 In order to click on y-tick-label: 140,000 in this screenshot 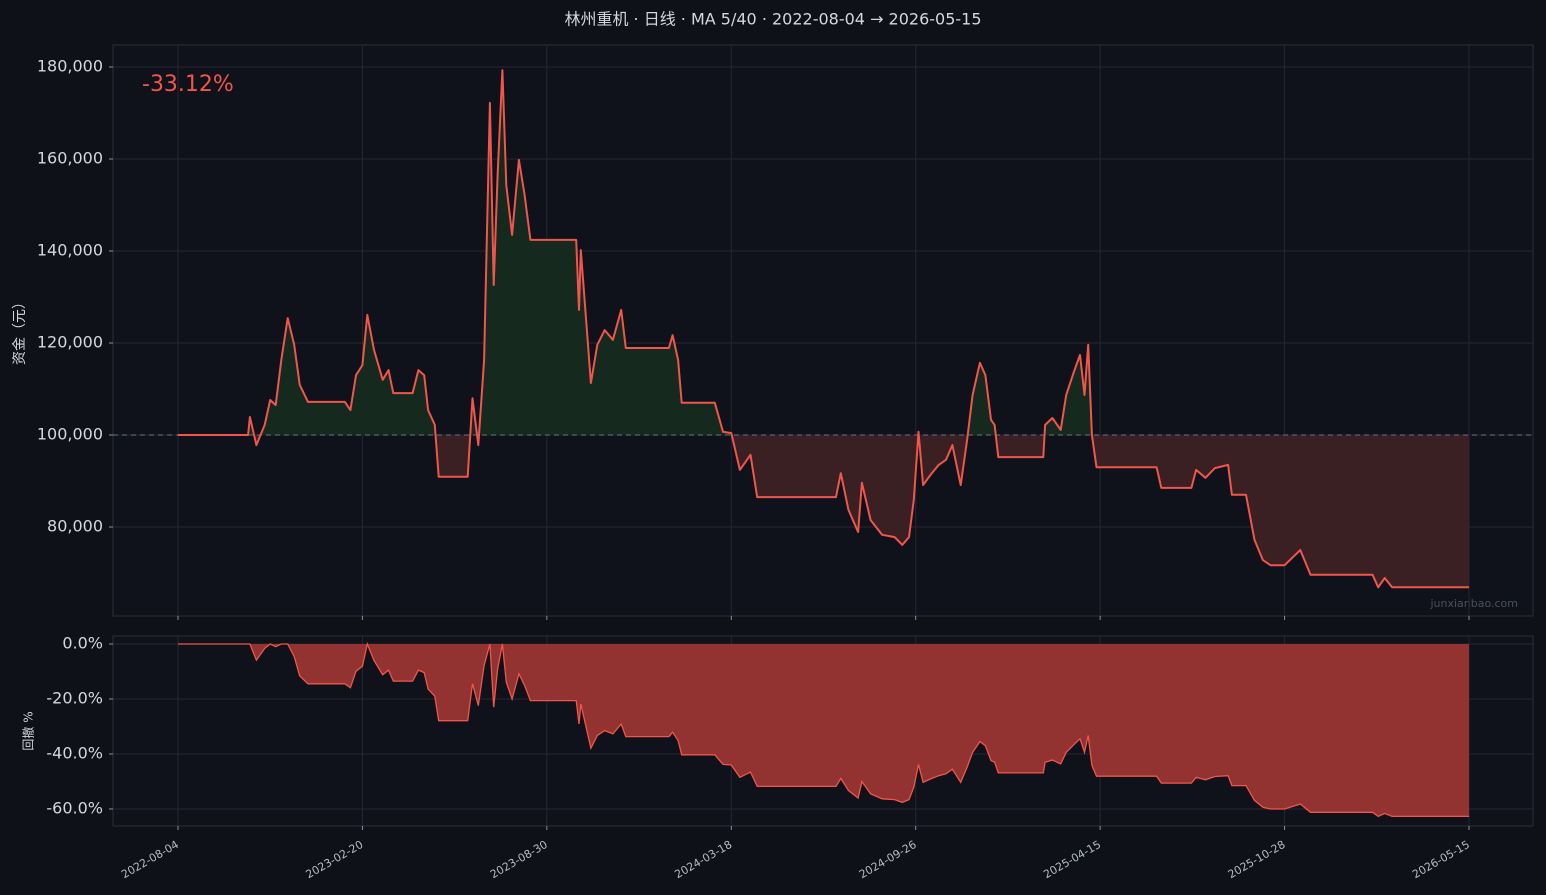, I will do `click(70, 249)`.